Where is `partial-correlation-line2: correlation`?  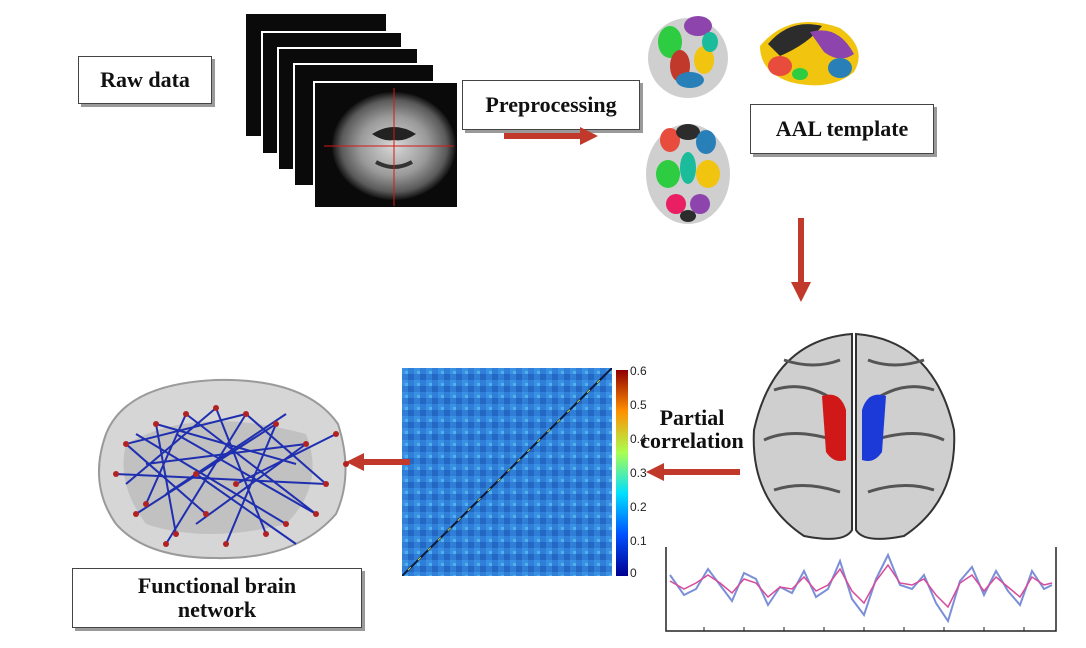
partial-correlation-line2: correlation is located at coordinates (692, 441).